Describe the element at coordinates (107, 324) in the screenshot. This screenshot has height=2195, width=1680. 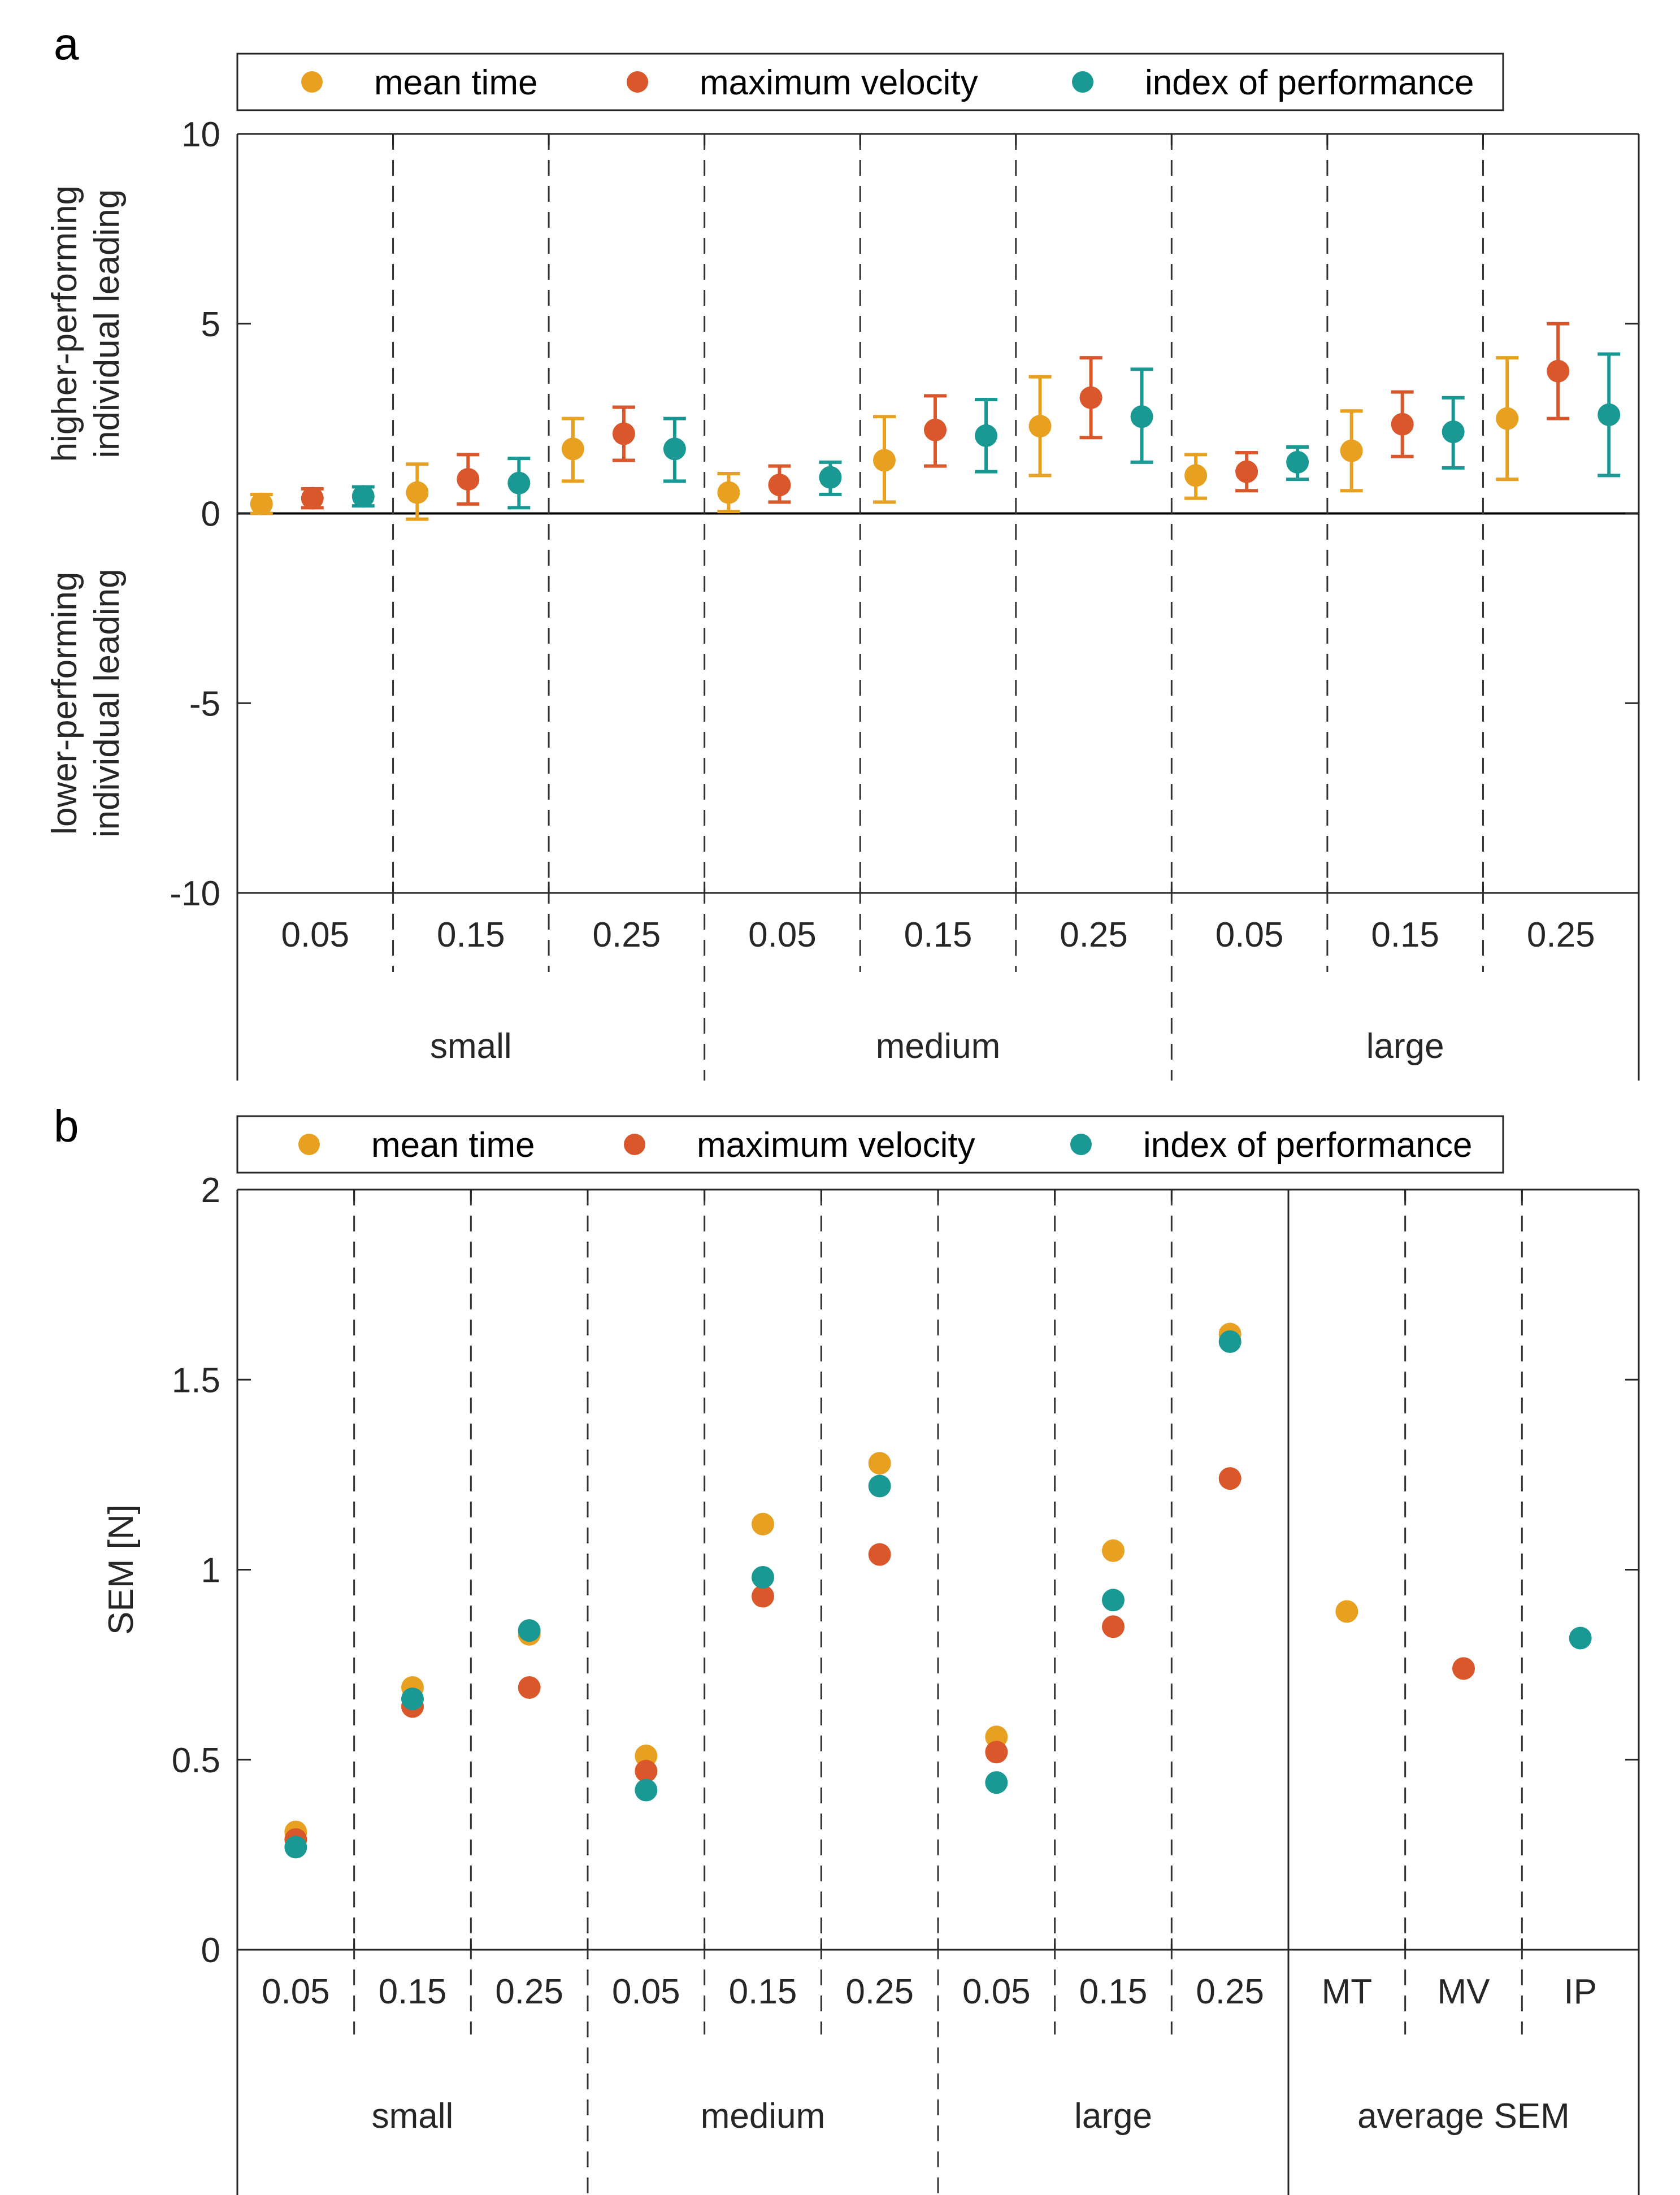
I see `y-label-top-line: individual leading` at that location.